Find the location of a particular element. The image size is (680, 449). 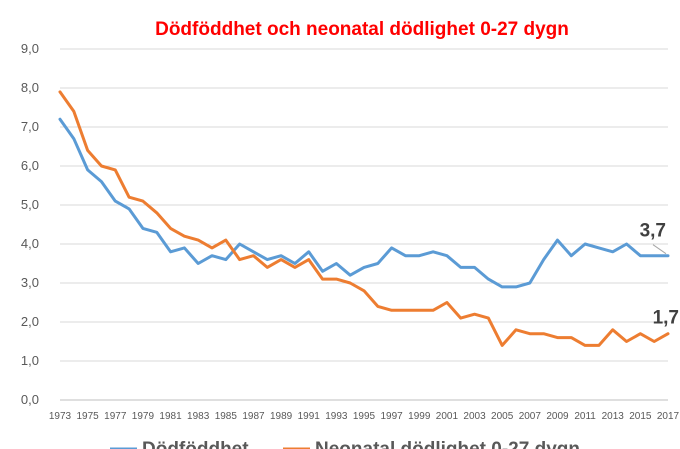

x-tick-label: 2015 is located at coordinates (640, 416).